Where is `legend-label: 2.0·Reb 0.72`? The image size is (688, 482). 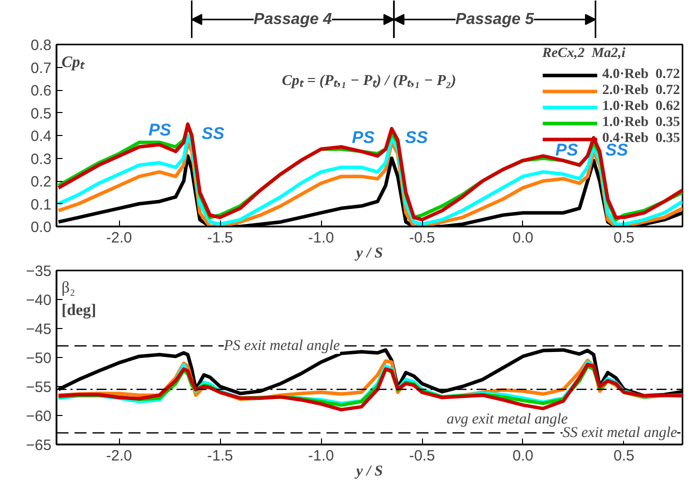 legend-label: 2.0·Reb 0.72 is located at coordinates (641, 91).